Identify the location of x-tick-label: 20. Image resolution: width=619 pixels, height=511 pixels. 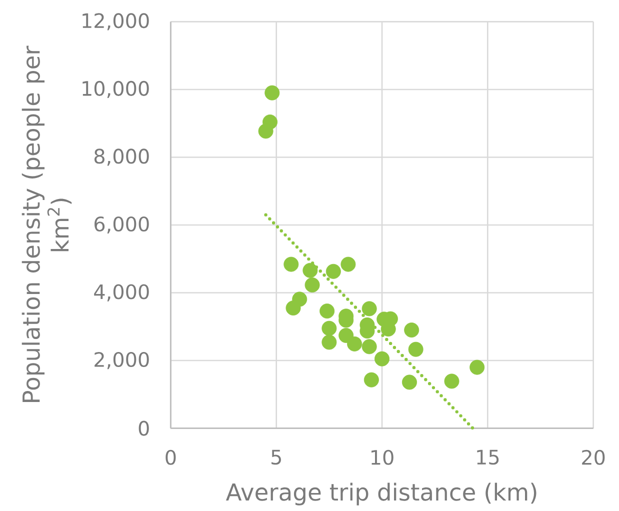
(593, 457).